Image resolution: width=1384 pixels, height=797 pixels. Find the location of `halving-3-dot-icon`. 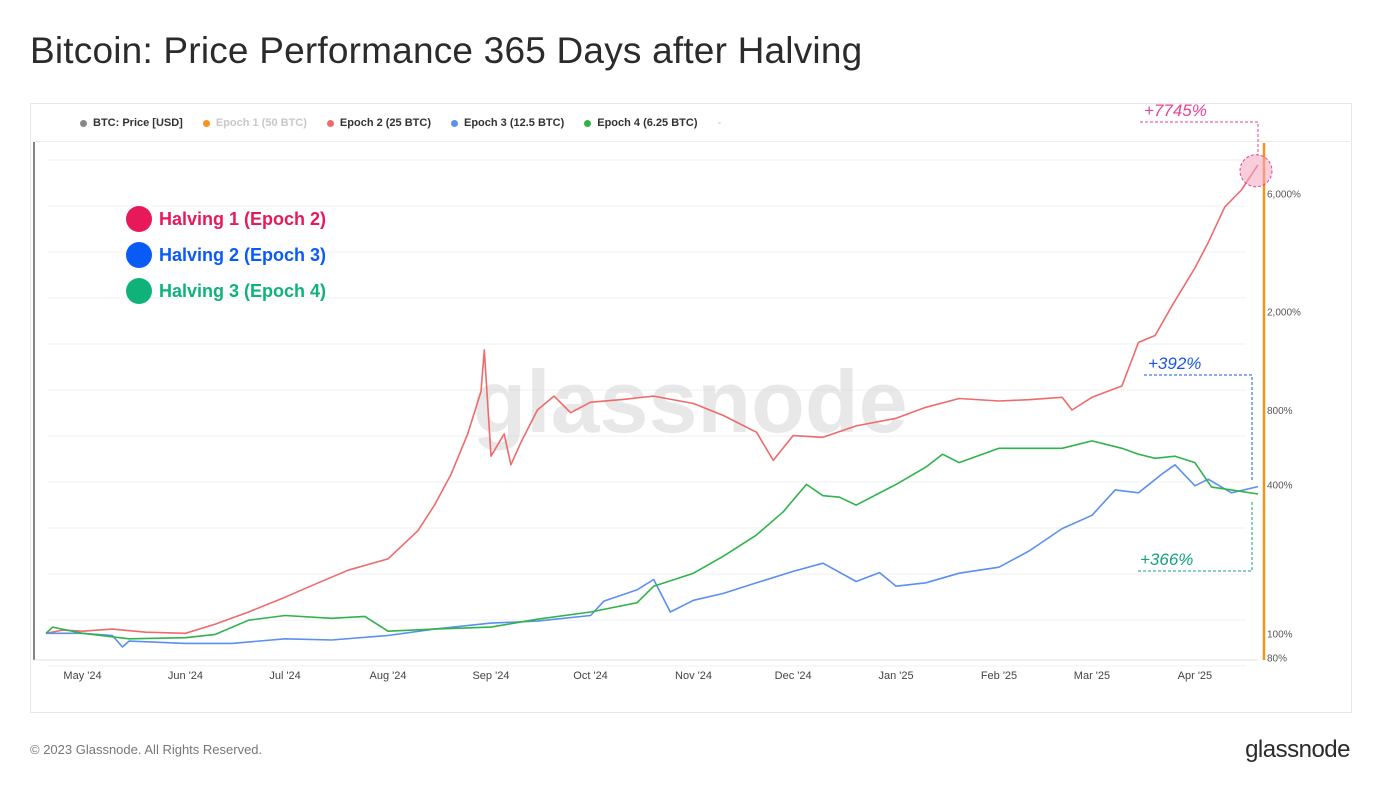

halving-3-dot-icon is located at coordinates (139, 291).